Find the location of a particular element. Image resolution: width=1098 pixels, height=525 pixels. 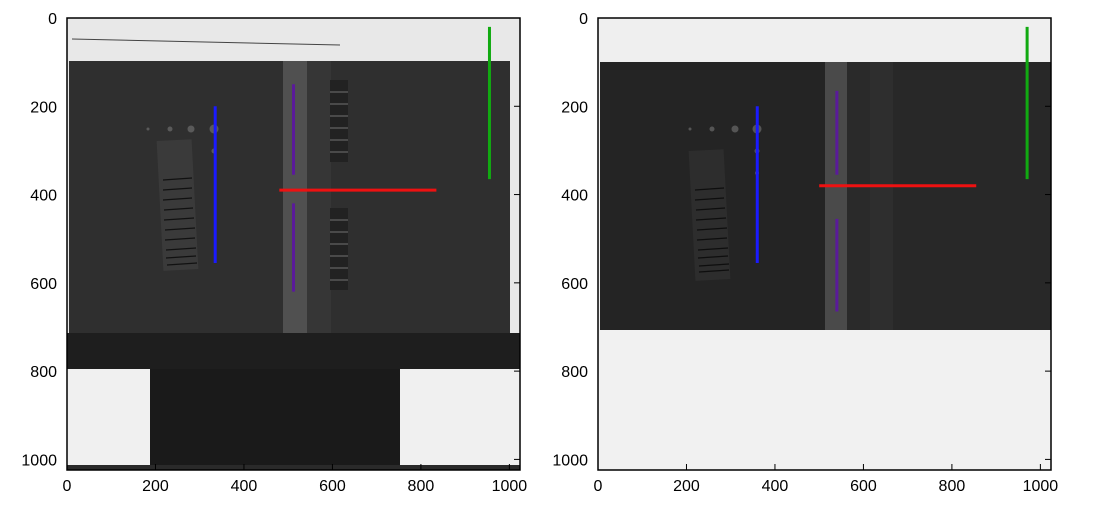

right-center-bar is located at coordinates (836, 196).